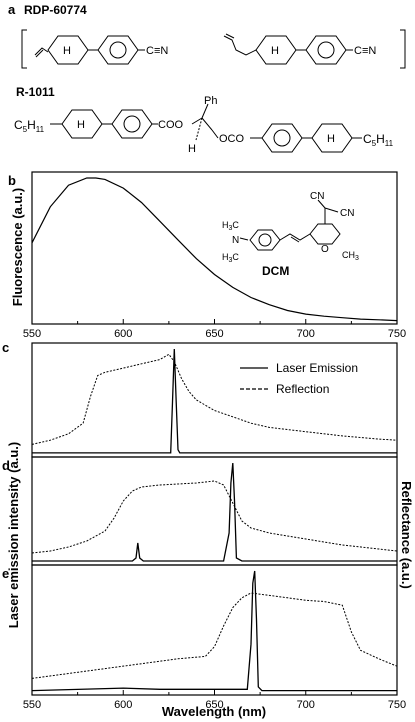 This screenshot has width=415, height=722. What do you see at coordinates (157, 51) in the screenshot?
I see `nitrile-label-1: C≡N` at bounding box center [157, 51].